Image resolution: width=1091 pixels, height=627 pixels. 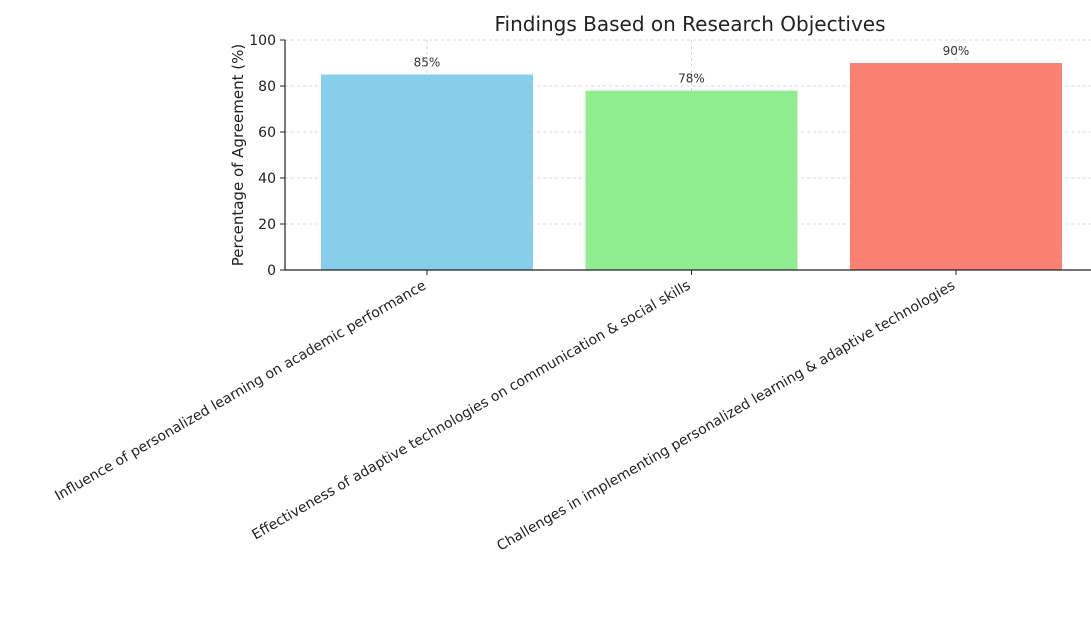 I want to click on y-tick-label-0: 0, so click(x=271, y=271).